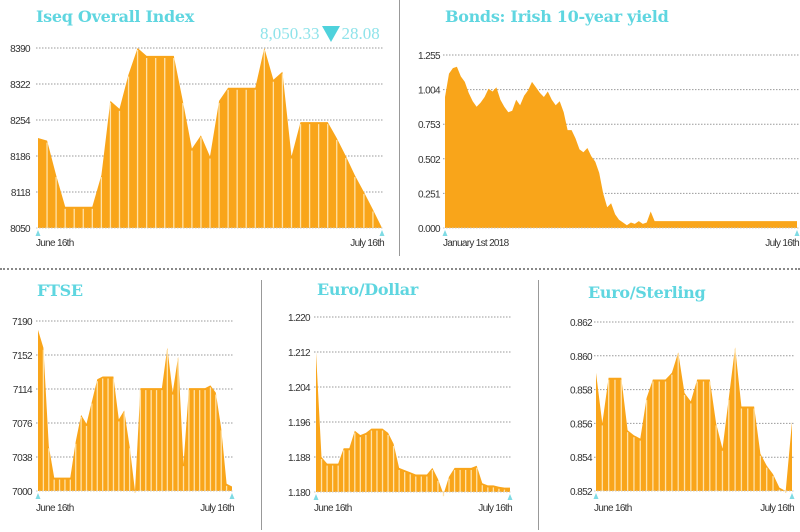 The image size is (800, 532). What do you see at coordinates (299, 493) in the screenshot?
I see `y-tick-label: 1.180` at bounding box center [299, 493].